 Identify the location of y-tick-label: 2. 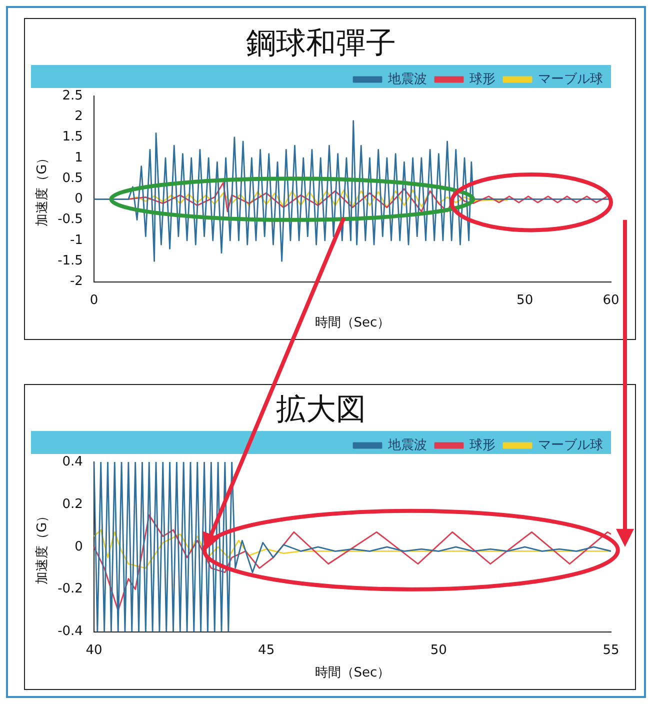
(78, 116).